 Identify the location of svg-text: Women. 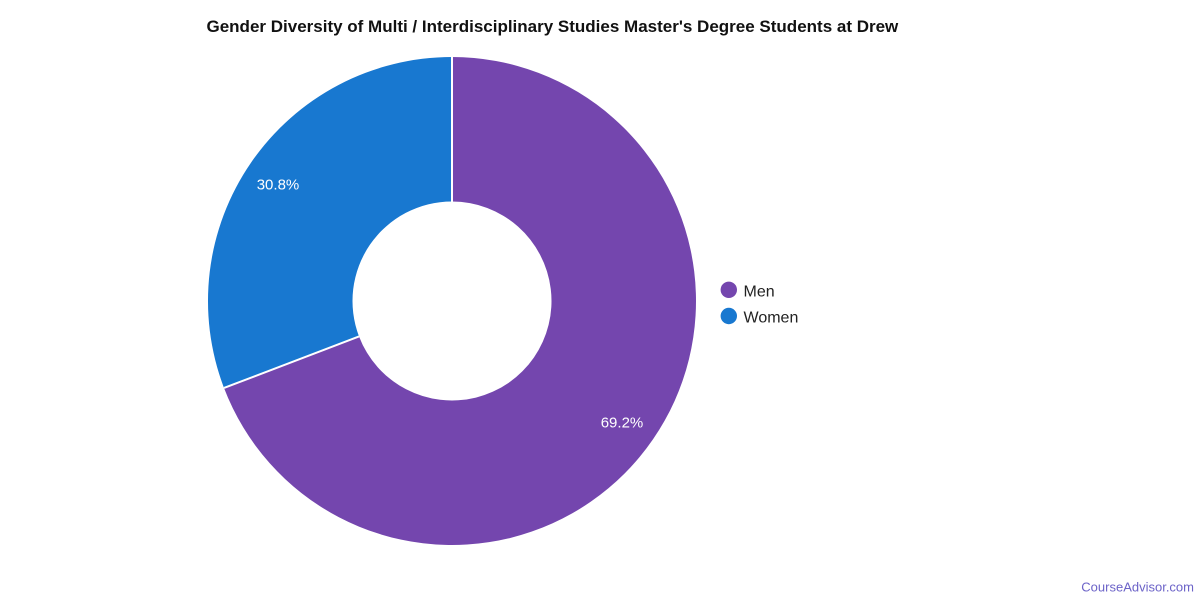
(771, 317).